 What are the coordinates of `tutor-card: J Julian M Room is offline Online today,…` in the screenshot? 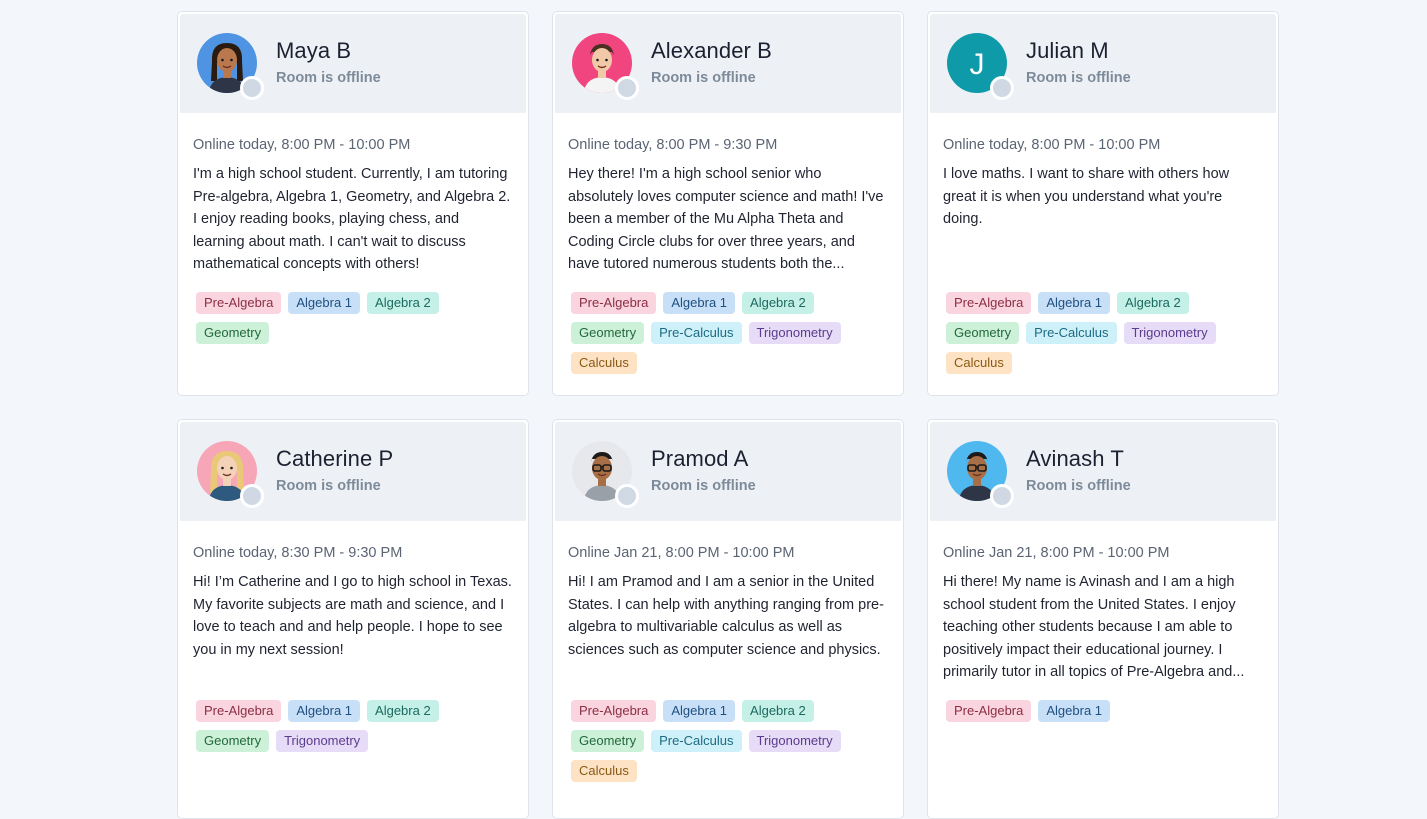 It's located at (1103, 203).